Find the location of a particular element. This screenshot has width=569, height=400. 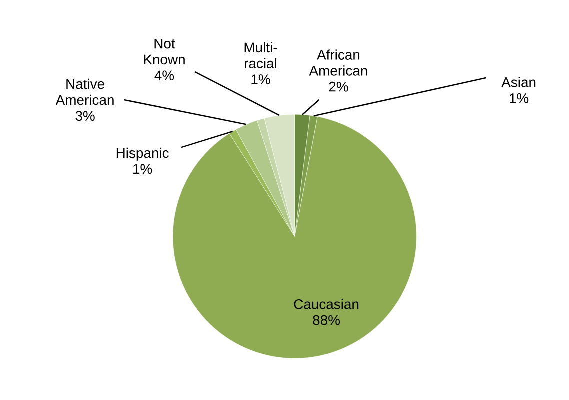

slice-label: Native American is located at coordinates (85, 92).